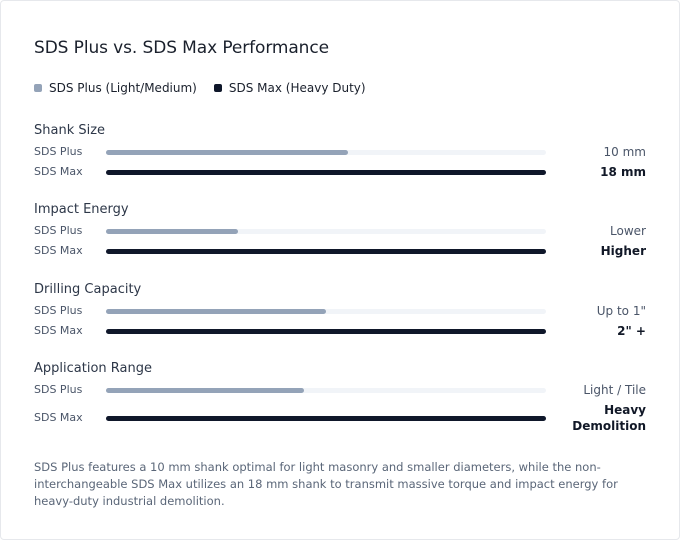 This screenshot has height=540, width=680. What do you see at coordinates (623, 251) in the screenshot?
I see `value-label-sds-max: Higher` at bounding box center [623, 251].